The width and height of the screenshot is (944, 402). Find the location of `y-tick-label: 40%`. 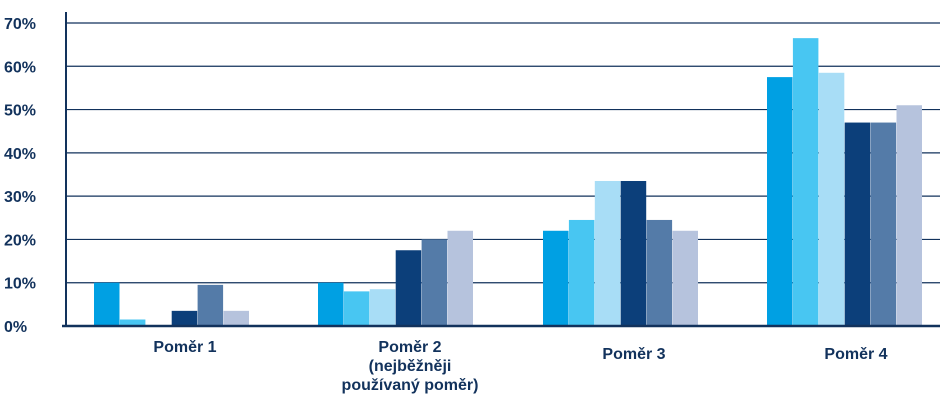

y-tick-label: 40% is located at coordinates (20, 154).